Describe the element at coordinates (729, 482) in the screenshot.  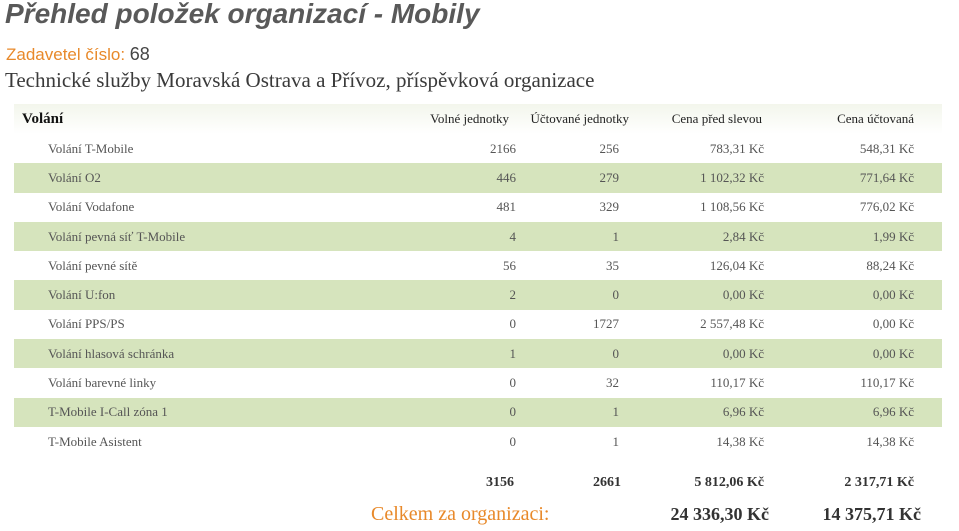
I see `total-price-before-discount: 5 812,06 Kč` at that location.